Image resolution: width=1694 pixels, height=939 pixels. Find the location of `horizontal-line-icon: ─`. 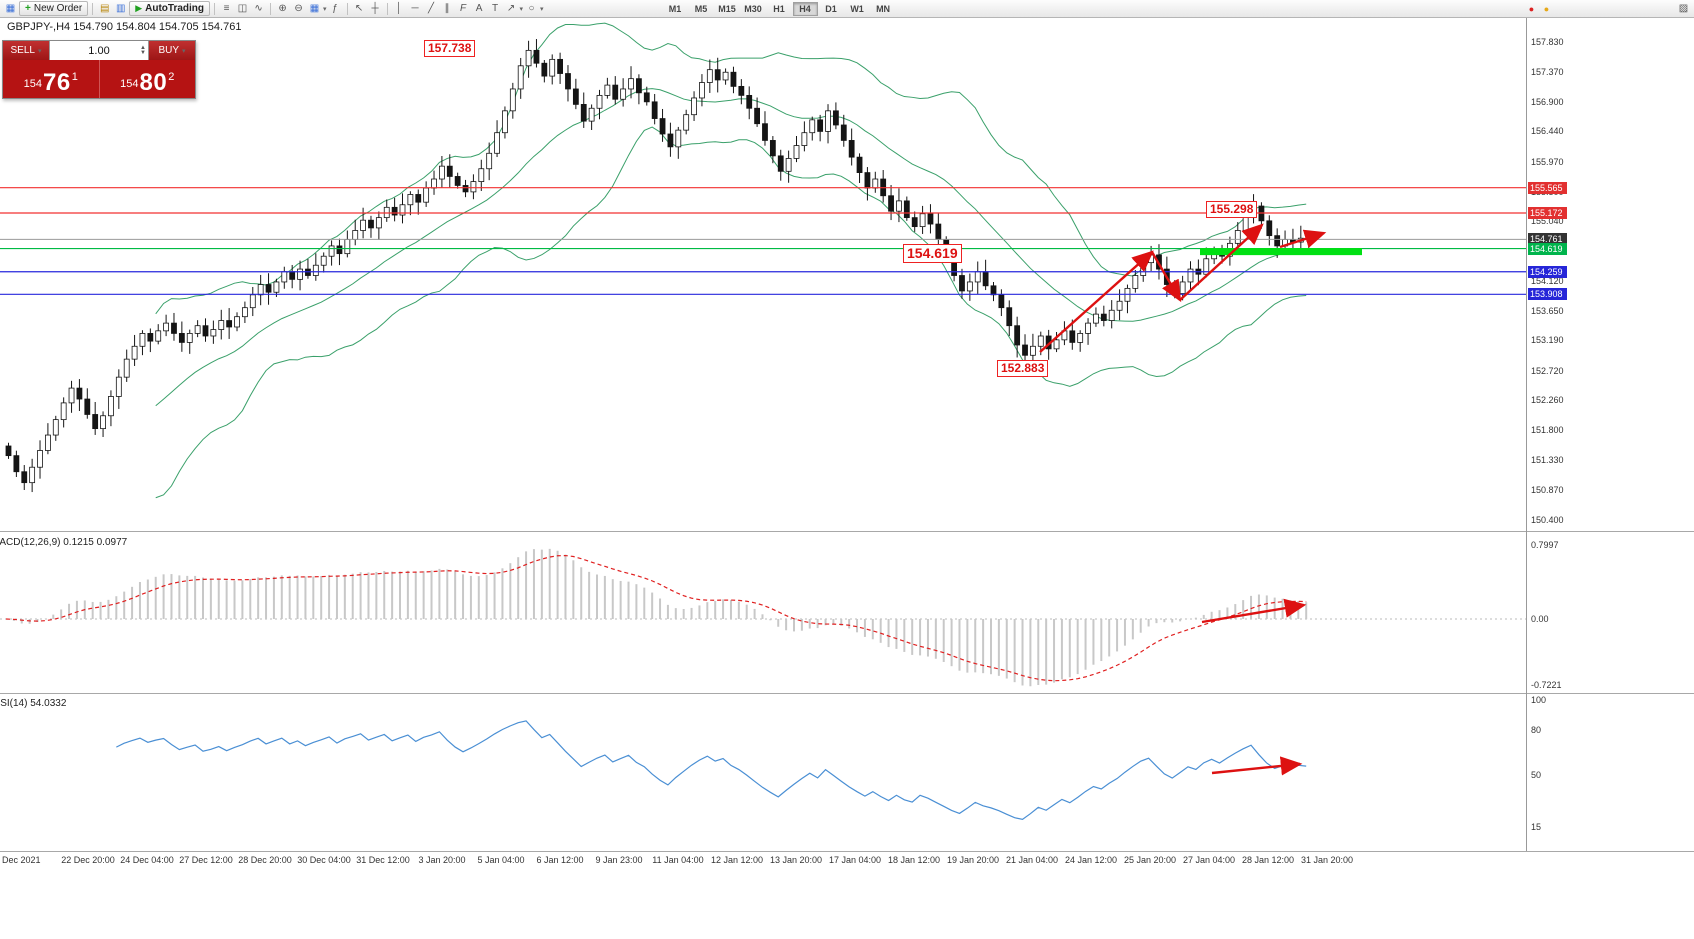

horizontal-line-icon: ─ is located at coordinates (415, 8).